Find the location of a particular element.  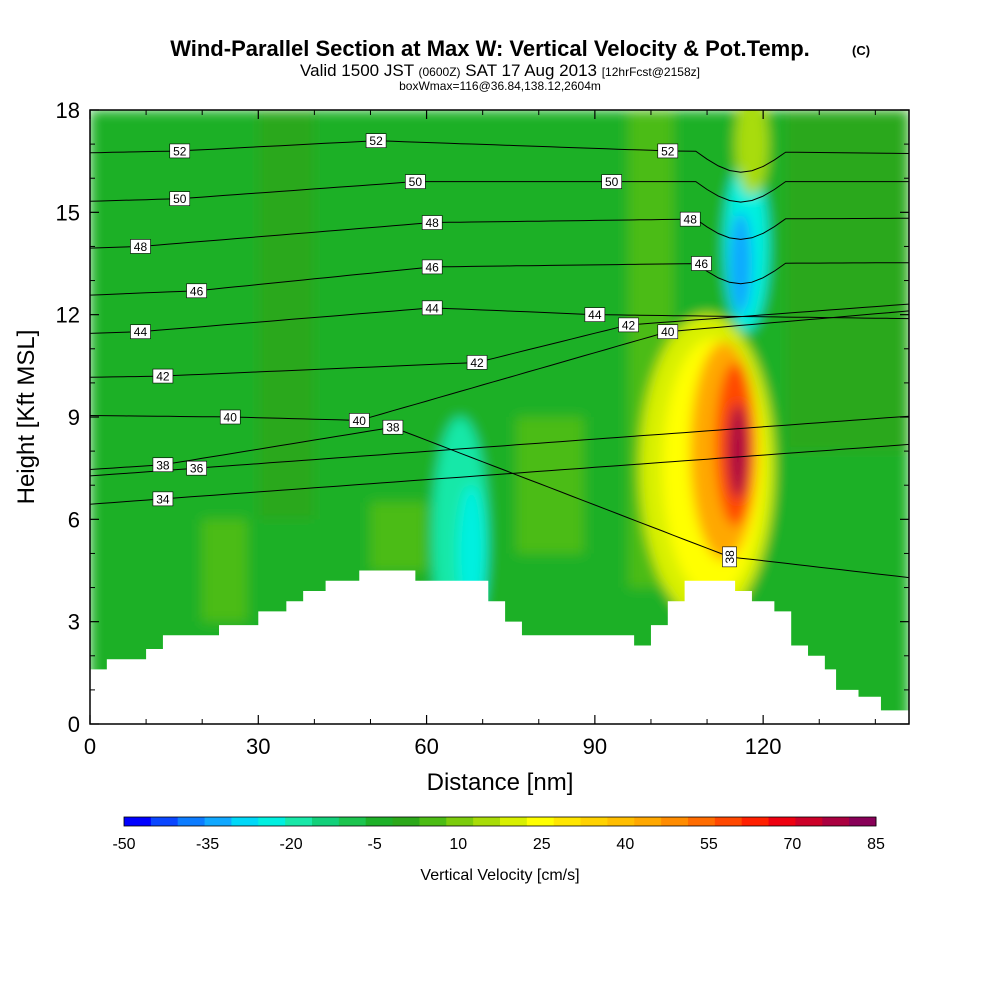

colorbar is located at coordinates (500, 821).